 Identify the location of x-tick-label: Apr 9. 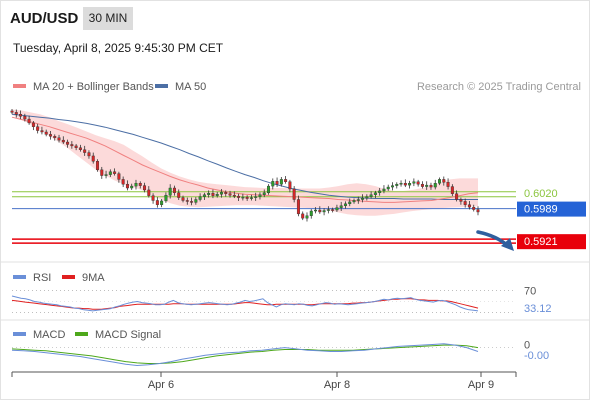
(481, 385).